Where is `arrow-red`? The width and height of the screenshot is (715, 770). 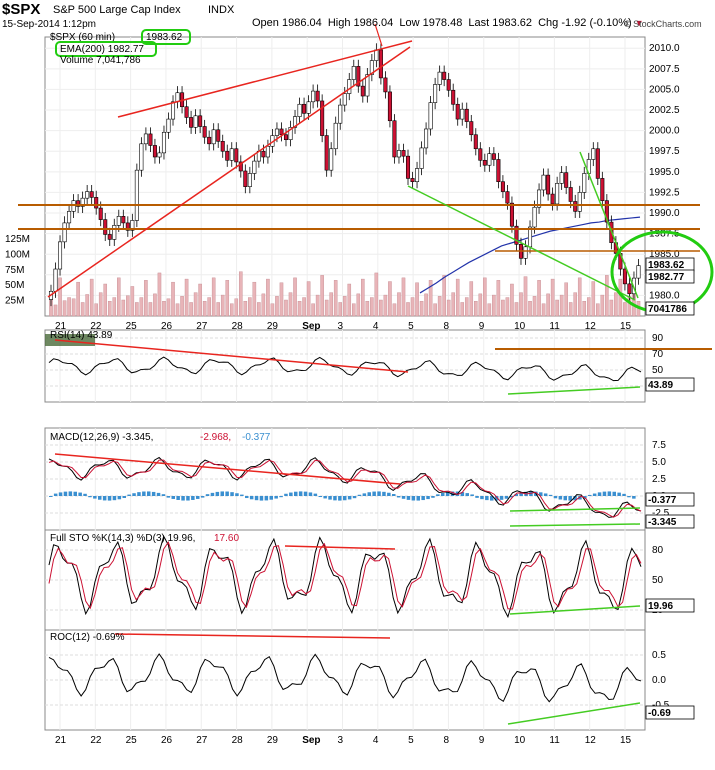
arrow-red is located at coordinates (378, 35).